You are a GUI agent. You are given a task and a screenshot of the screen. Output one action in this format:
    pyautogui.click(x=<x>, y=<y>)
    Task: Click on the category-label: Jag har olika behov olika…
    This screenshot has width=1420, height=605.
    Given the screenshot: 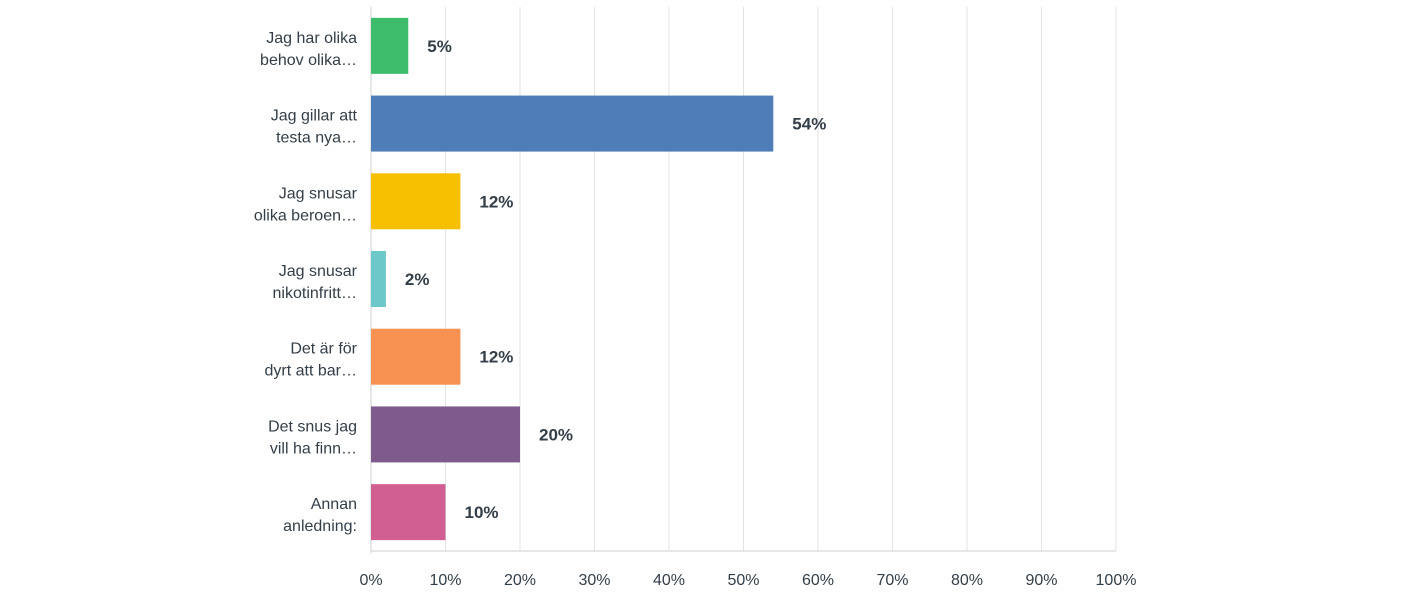 What is the action you would take?
    pyautogui.click(x=308, y=49)
    